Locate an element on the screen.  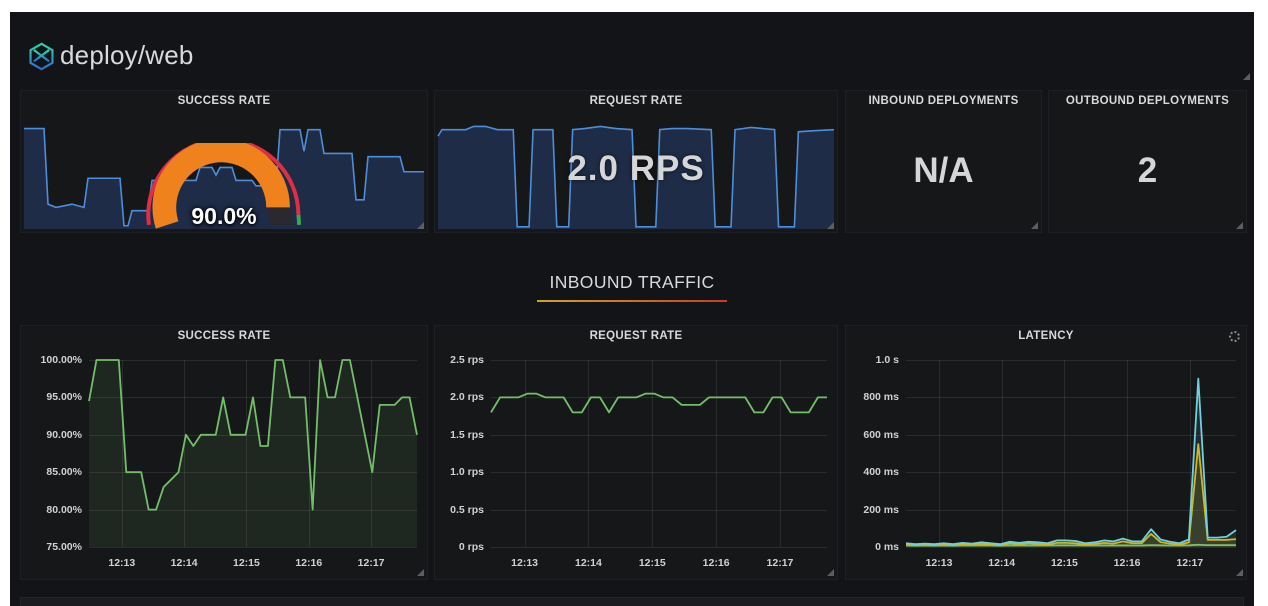
y-axis-label: 2.5 rps is located at coordinates (467, 360).